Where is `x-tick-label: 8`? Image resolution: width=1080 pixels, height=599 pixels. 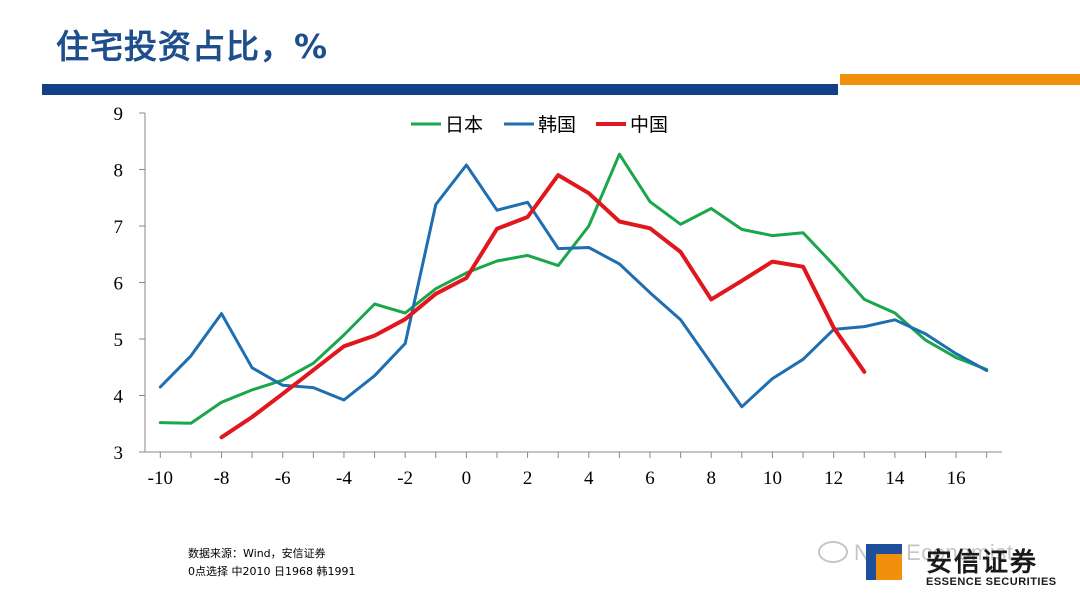
x-tick-label: 8 is located at coordinates (711, 478).